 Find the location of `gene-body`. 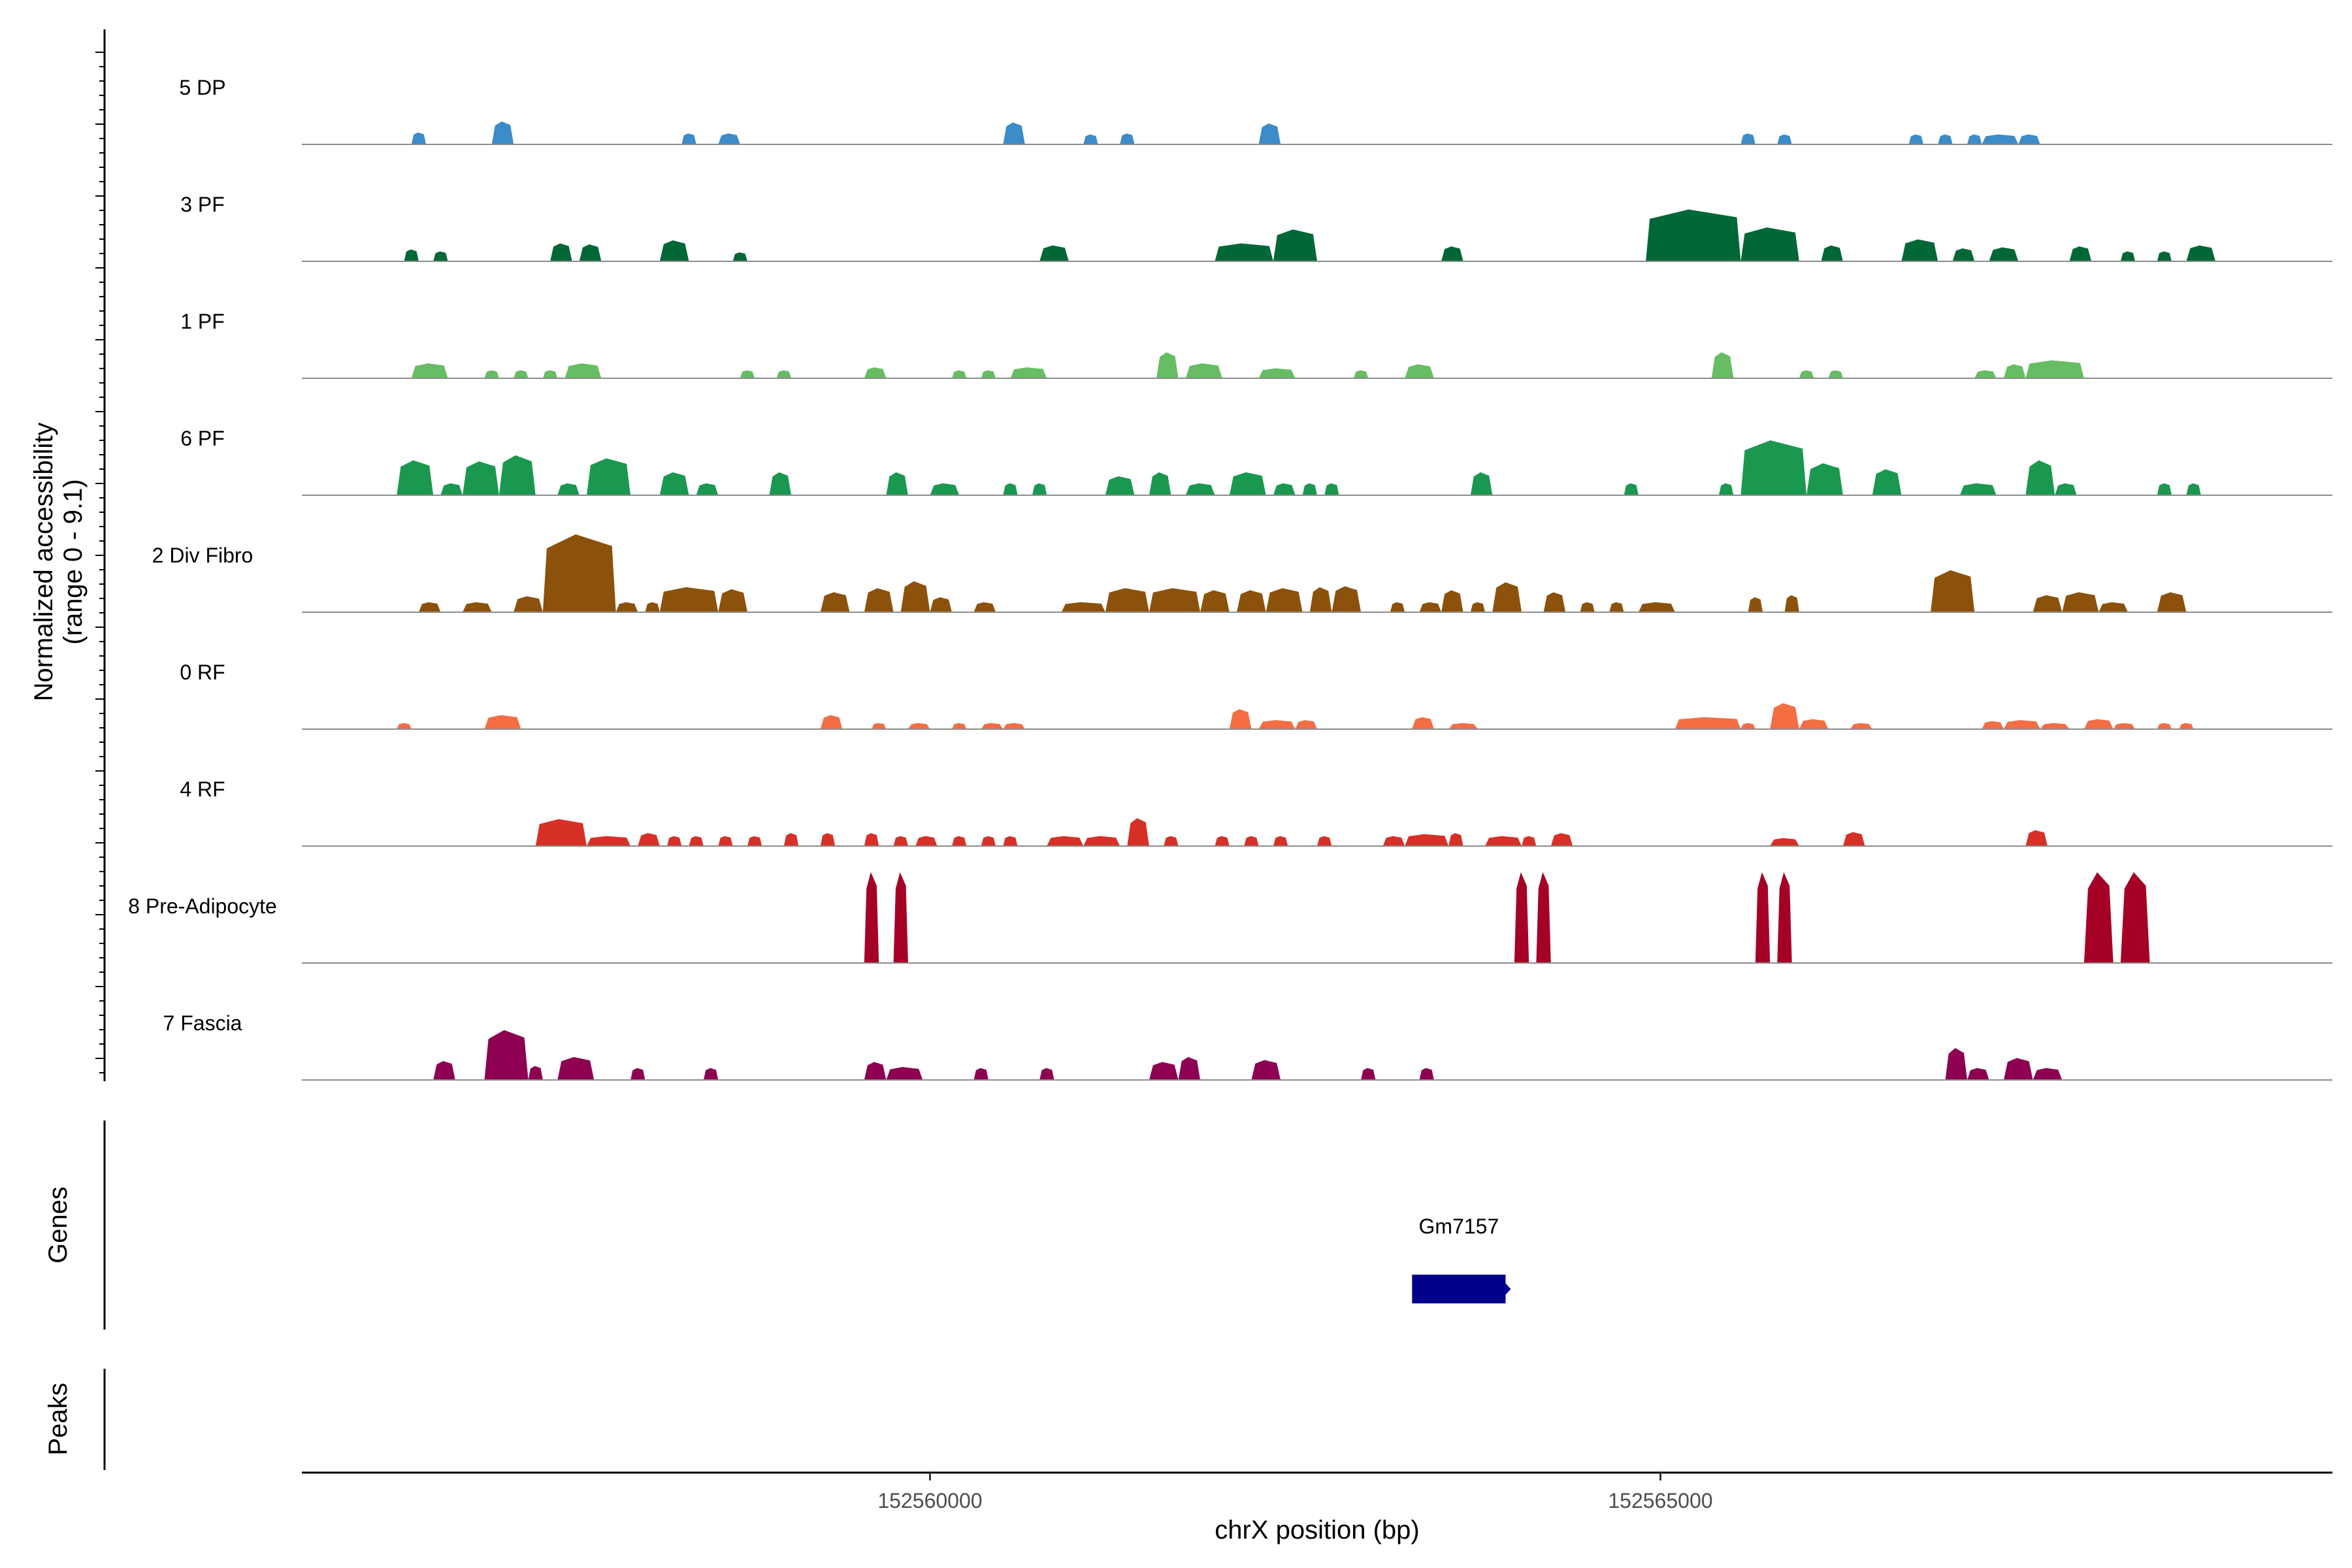

gene-body is located at coordinates (1459, 1289).